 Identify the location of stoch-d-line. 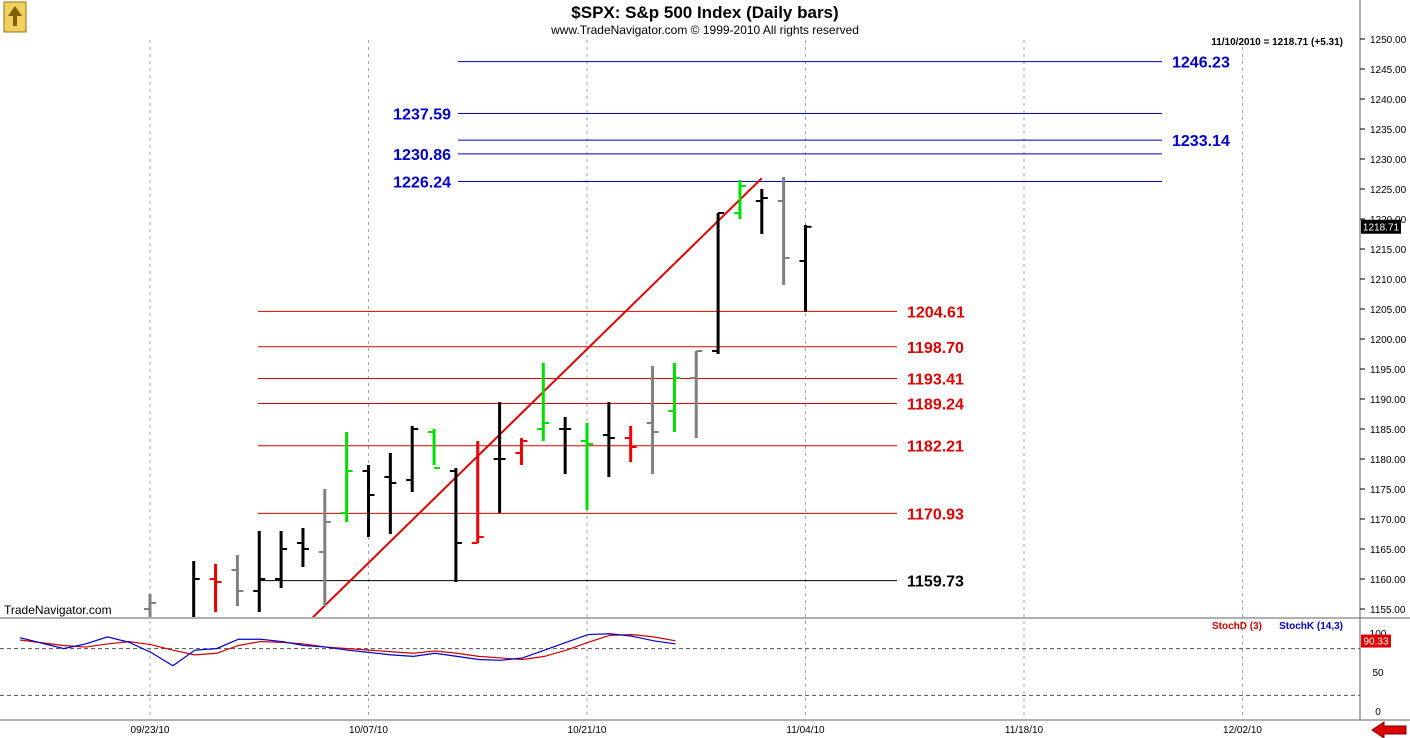
(347, 647).